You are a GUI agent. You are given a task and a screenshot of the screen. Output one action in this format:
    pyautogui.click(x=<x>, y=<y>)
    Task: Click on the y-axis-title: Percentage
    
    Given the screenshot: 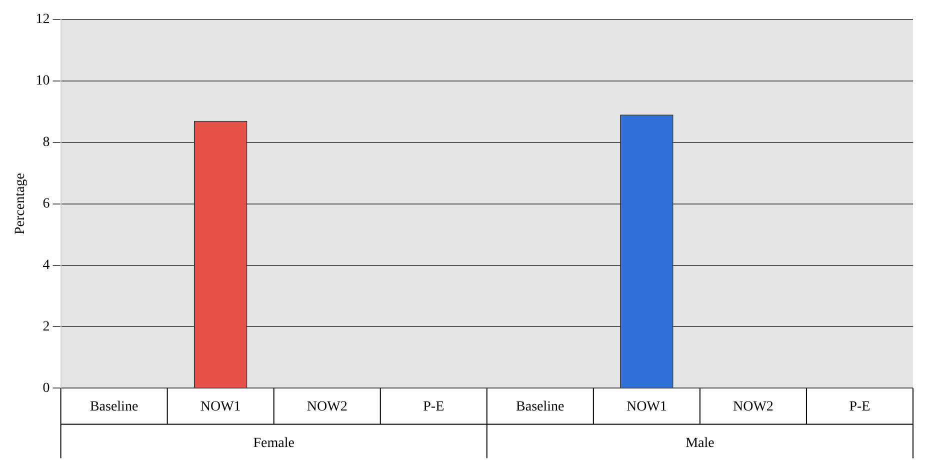 What is the action you would take?
    pyautogui.click(x=20, y=204)
    